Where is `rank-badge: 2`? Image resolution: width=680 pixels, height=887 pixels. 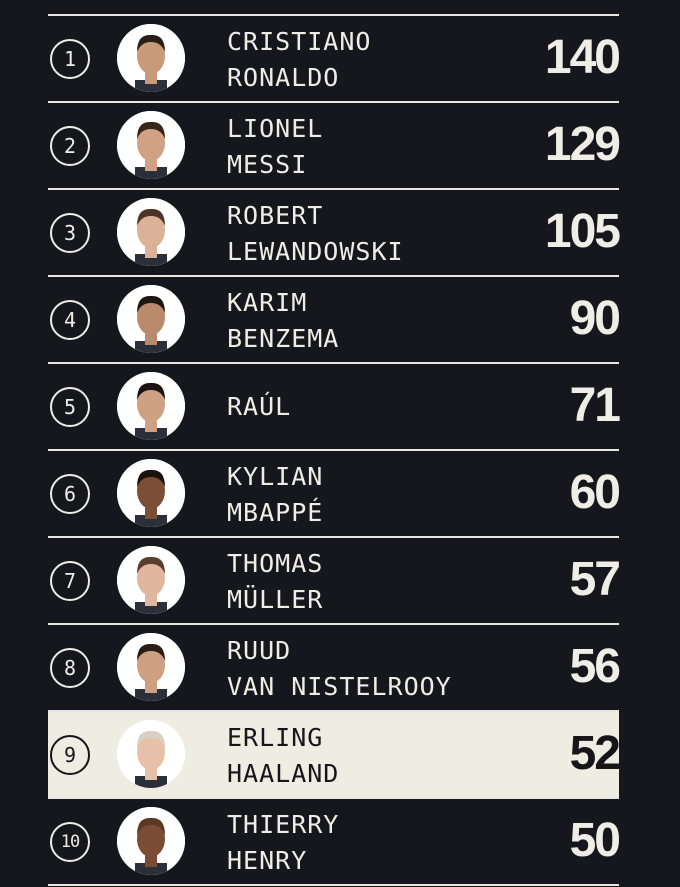
rank-badge: 2 is located at coordinates (70, 146).